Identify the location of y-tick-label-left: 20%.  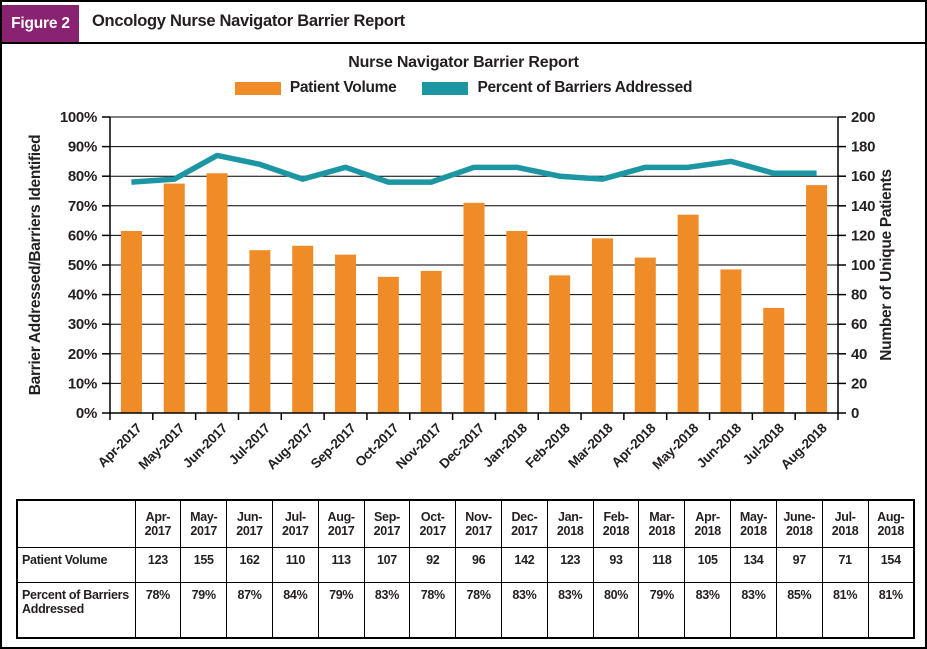
(82, 354).